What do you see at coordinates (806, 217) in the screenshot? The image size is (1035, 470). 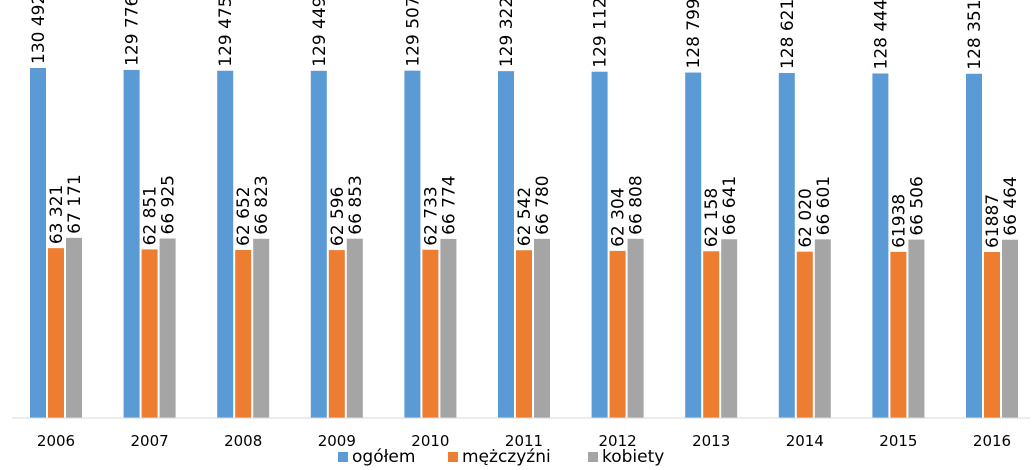 I see `data-label-mężczyźni-2014: 62 020` at bounding box center [806, 217].